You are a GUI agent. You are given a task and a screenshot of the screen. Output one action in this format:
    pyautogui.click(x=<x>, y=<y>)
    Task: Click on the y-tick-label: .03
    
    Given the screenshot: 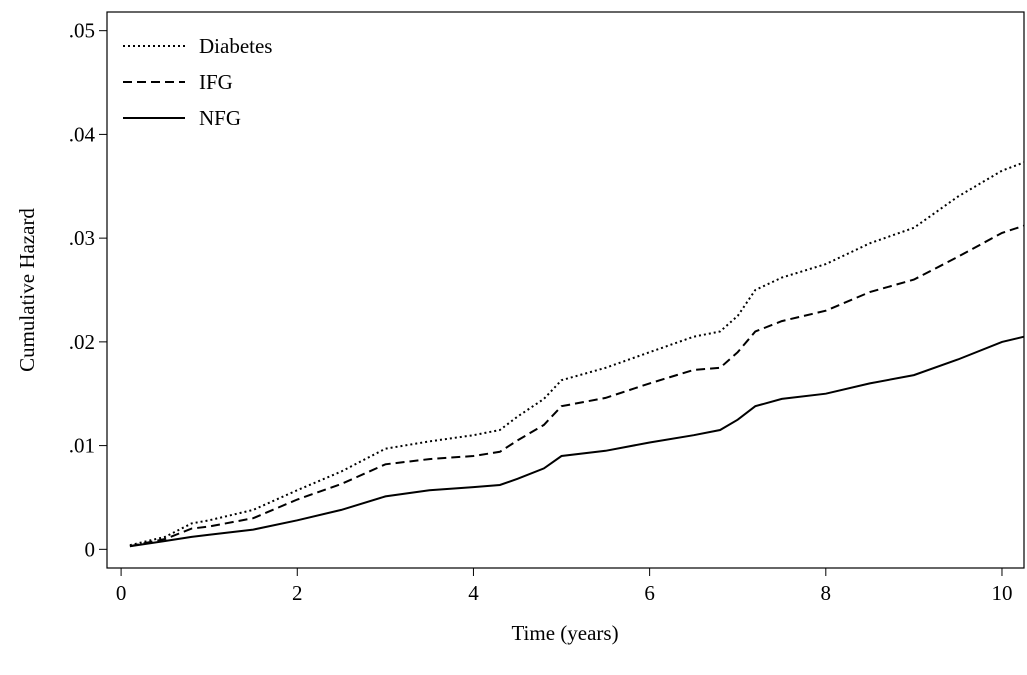 What is the action you would take?
    pyautogui.click(x=82, y=238)
    